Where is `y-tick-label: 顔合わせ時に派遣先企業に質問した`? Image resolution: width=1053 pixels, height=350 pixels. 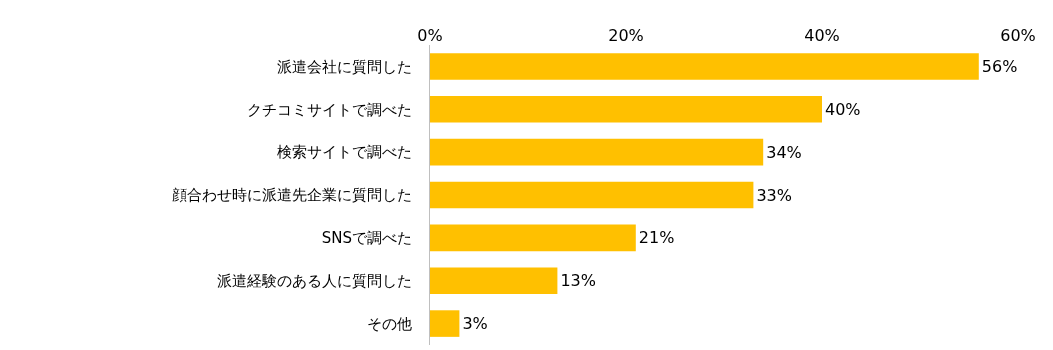 y-tick-label: 顔合わせ時に派遣先企業に質問した is located at coordinates (292, 195).